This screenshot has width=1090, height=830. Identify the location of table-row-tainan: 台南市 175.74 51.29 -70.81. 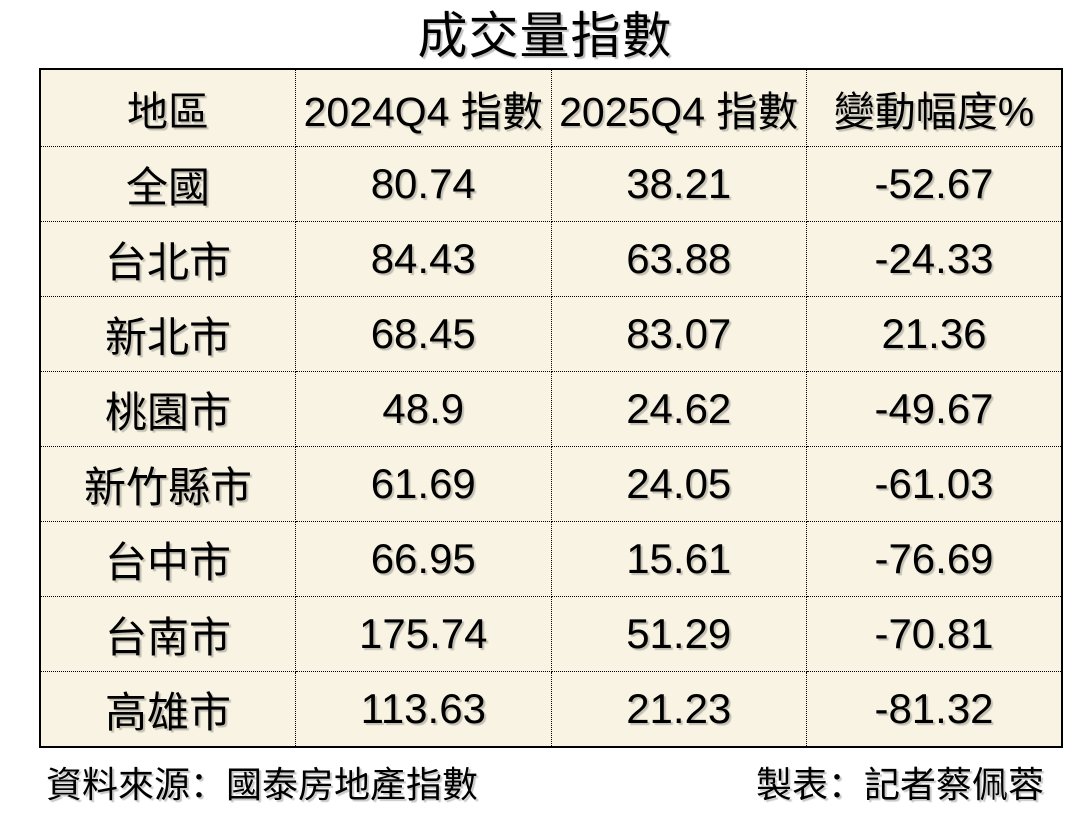
(551, 634).